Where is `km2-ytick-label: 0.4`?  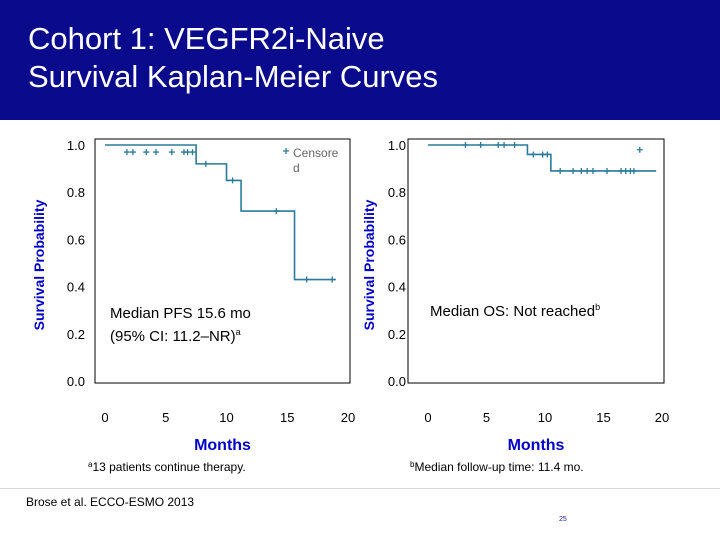
km2-ytick-label: 0.4 is located at coordinates (397, 287).